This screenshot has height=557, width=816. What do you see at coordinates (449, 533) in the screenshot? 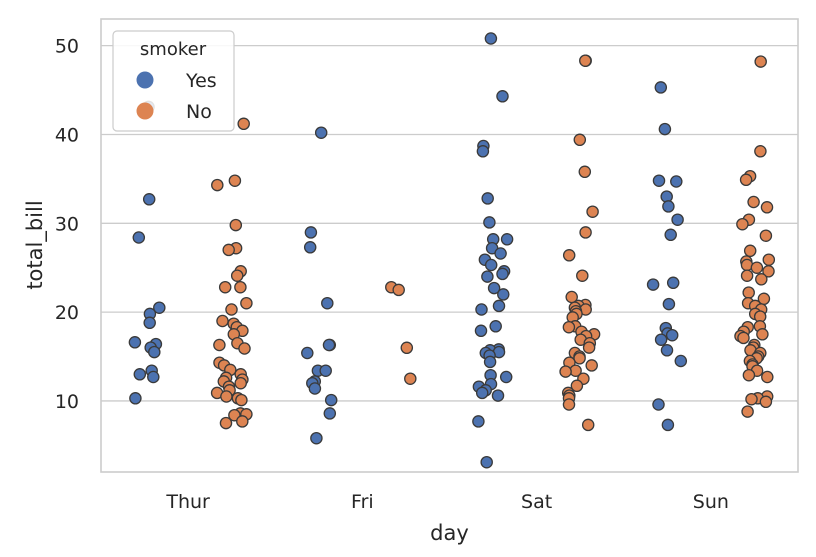
I see `x-axis-label: day` at bounding box center [449, 533].